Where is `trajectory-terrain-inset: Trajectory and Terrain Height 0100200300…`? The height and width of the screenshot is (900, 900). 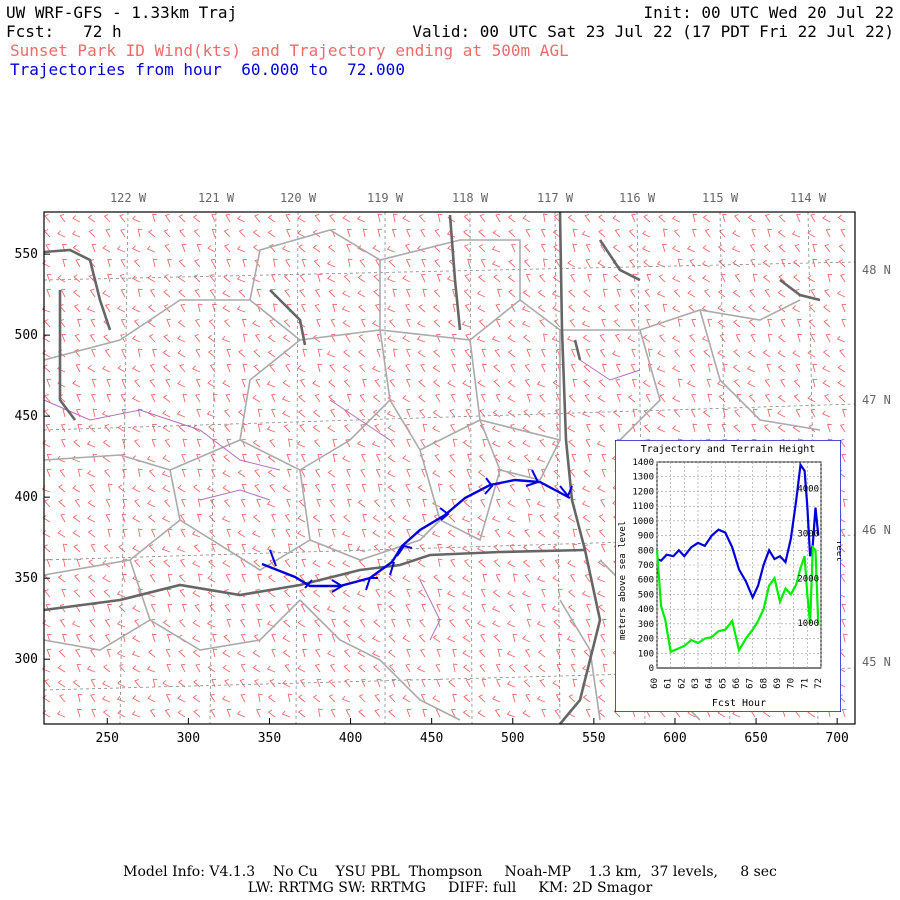 trajectory-terrain-inset: Trajectory and Terrain Height 0100200300… is located at coordinates (728, 576).